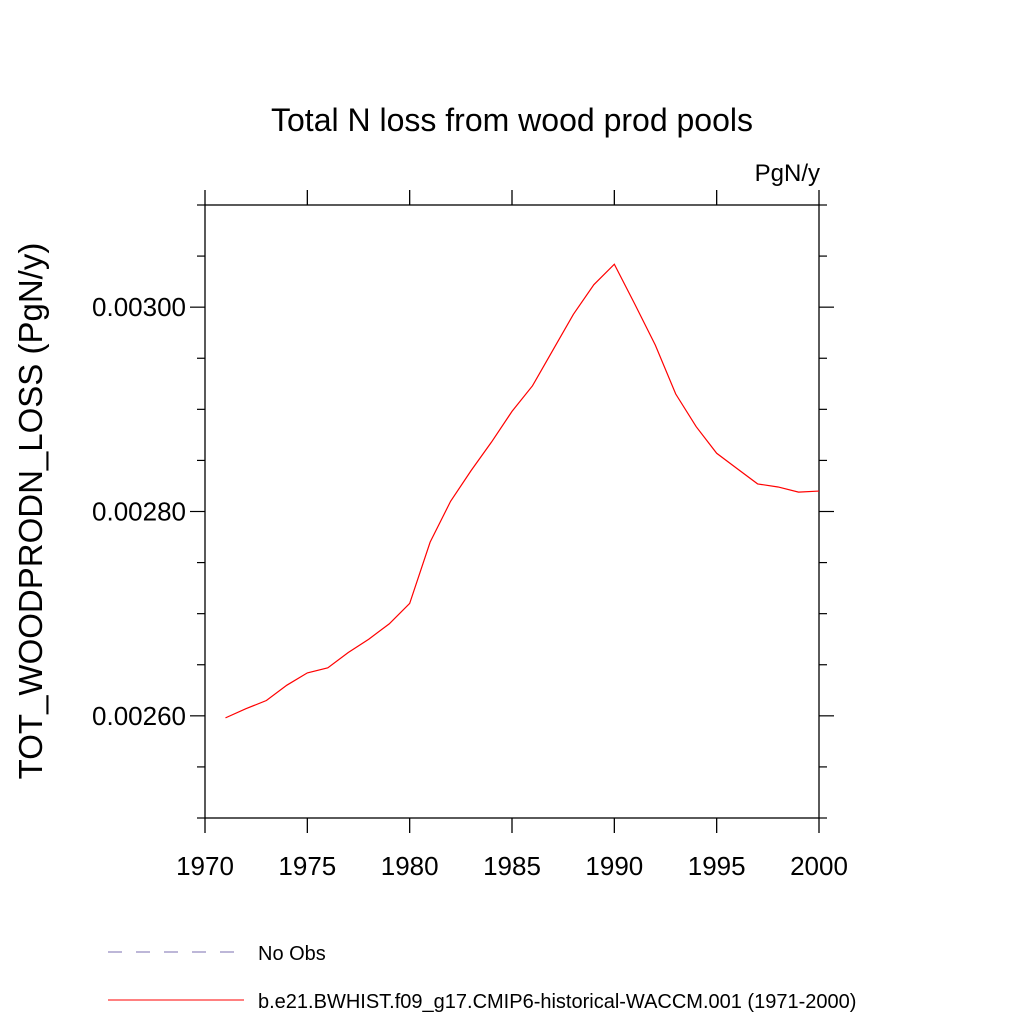 This screenshot has height=1024, width=1024. Describe the element at coordinates (292, 954) in the screenshot. I see `legend-label-no-obs: No Obs` at that location.